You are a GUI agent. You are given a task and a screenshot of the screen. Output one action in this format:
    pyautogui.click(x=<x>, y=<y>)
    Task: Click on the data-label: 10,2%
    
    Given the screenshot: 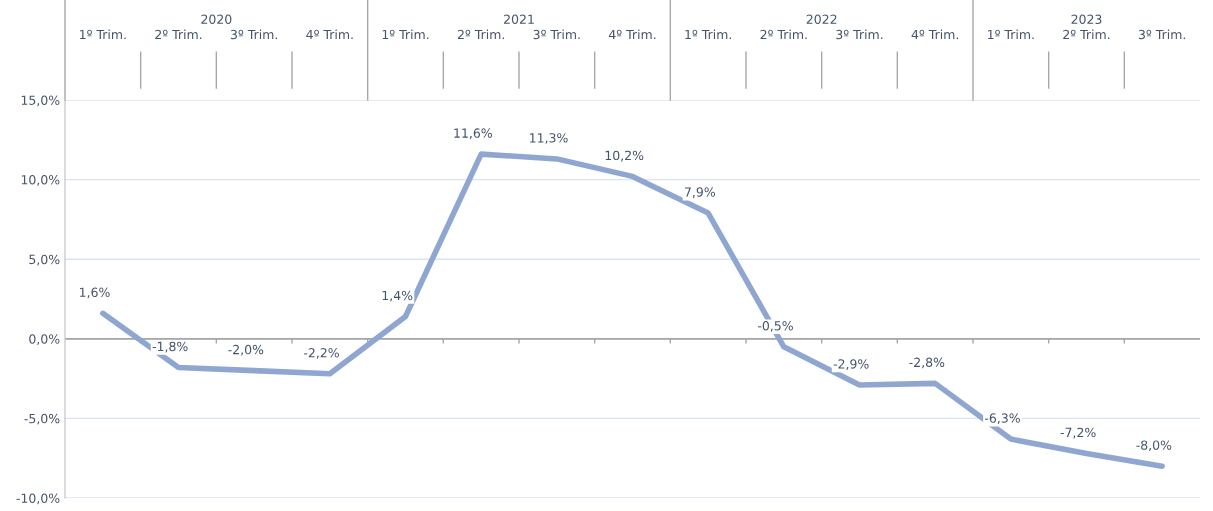 What is the action you would take?
    pyautogui.click(x=624, y=156)
    